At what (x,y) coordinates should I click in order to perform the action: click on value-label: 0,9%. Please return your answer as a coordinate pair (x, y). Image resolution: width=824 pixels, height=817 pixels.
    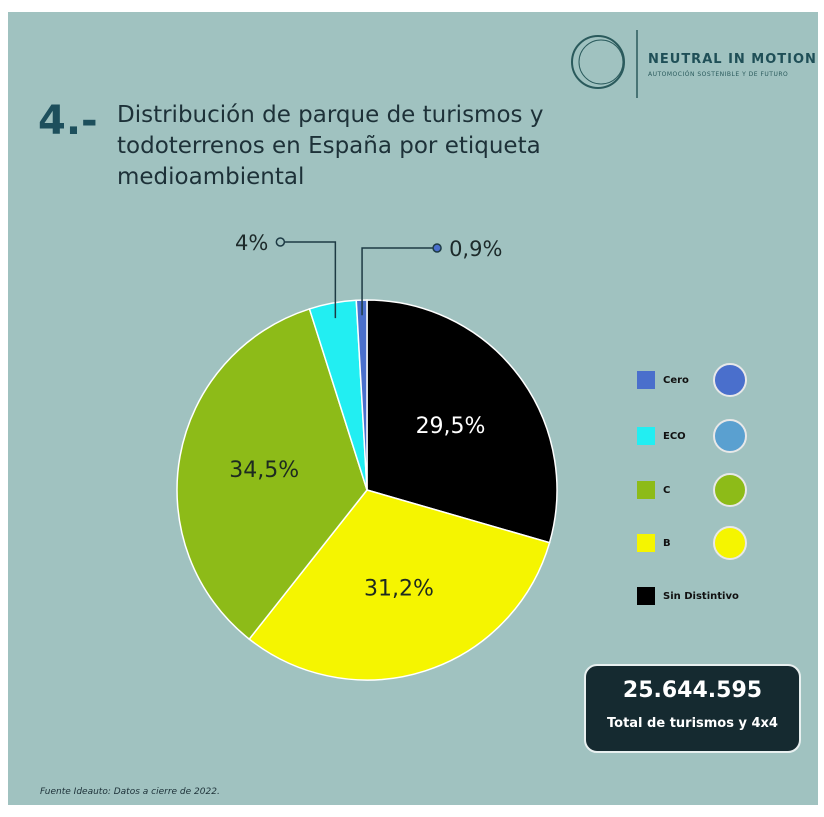
    Looking at the image, I should click on (475, 249).